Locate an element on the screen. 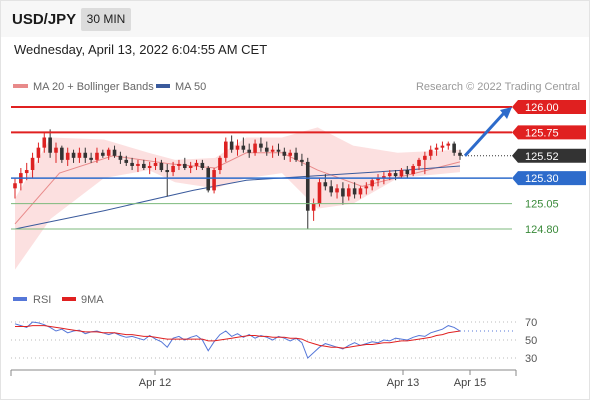 This screenshot has width=590, height=400. rsi-tick-label: 50 is located at coordinates (531, 341).